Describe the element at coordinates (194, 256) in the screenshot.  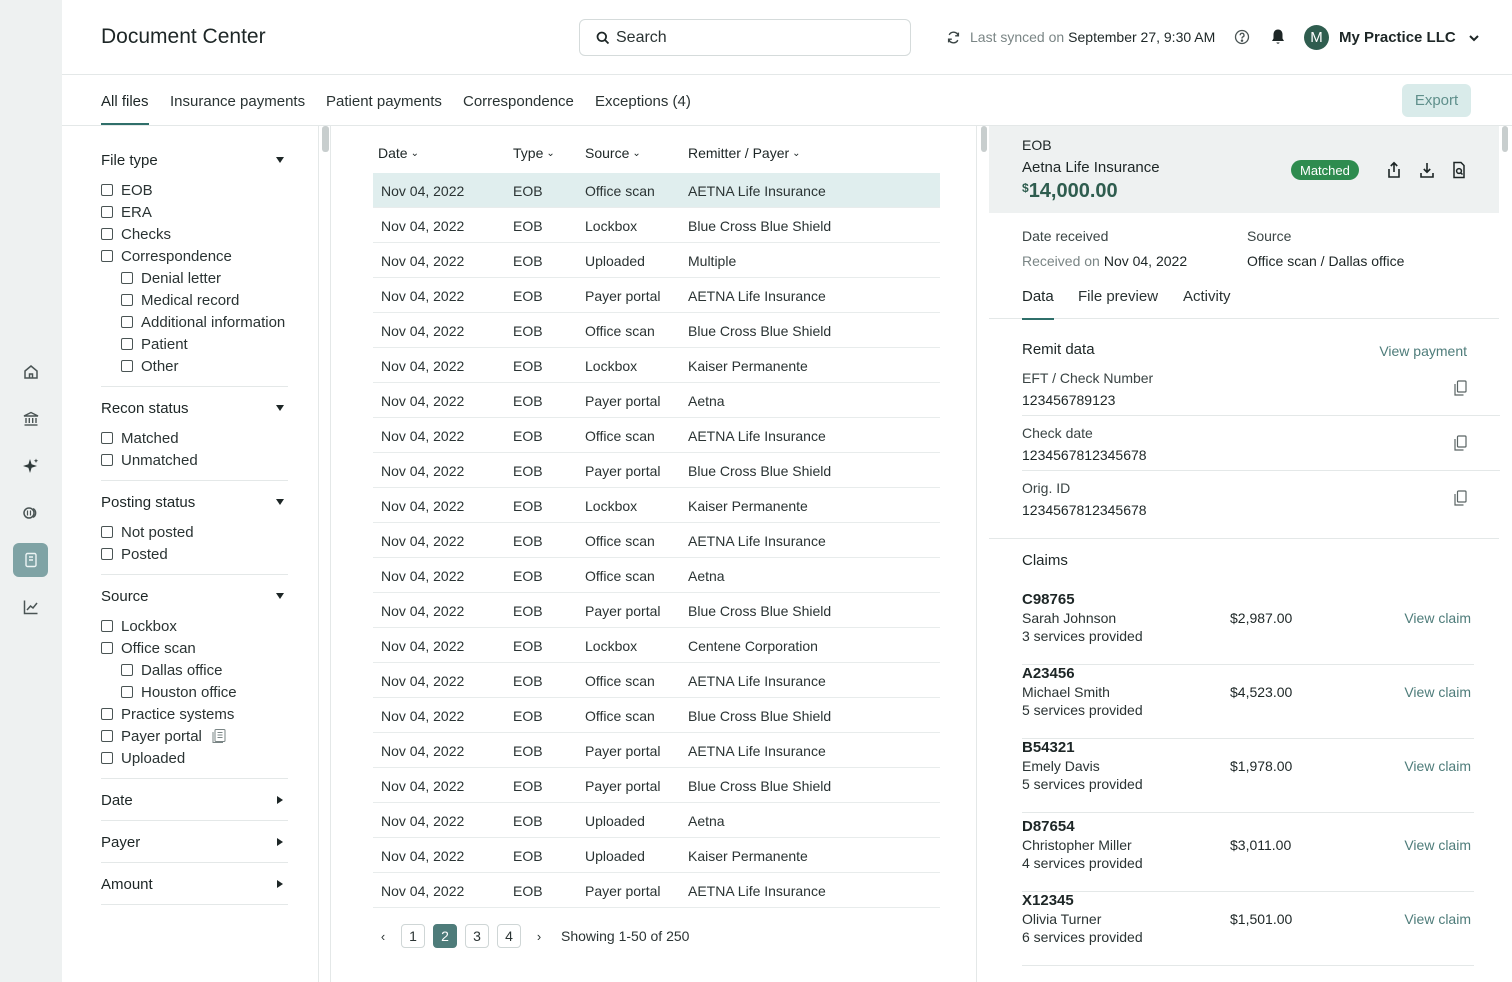
I see `filter-option: Correspondence` at that location.